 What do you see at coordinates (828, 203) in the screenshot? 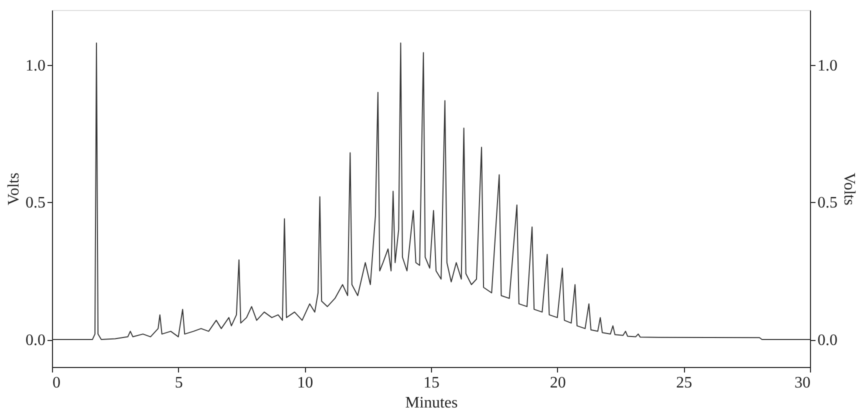
I see `y2-tick-label: 0.5` at bounding box center [828, 203].